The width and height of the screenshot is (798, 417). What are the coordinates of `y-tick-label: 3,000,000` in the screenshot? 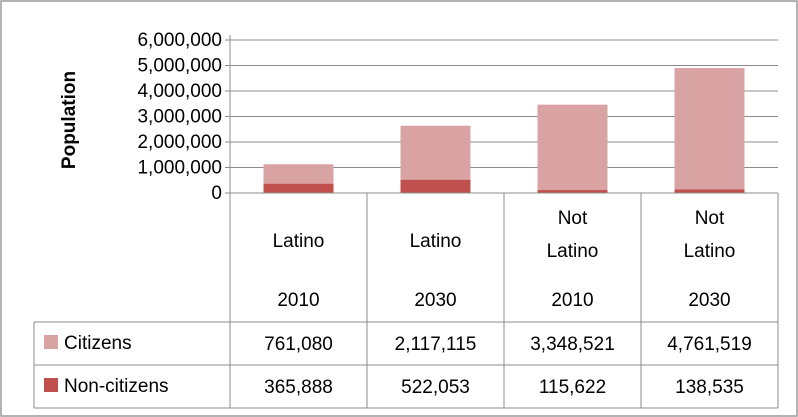 It's located at (179, 117).